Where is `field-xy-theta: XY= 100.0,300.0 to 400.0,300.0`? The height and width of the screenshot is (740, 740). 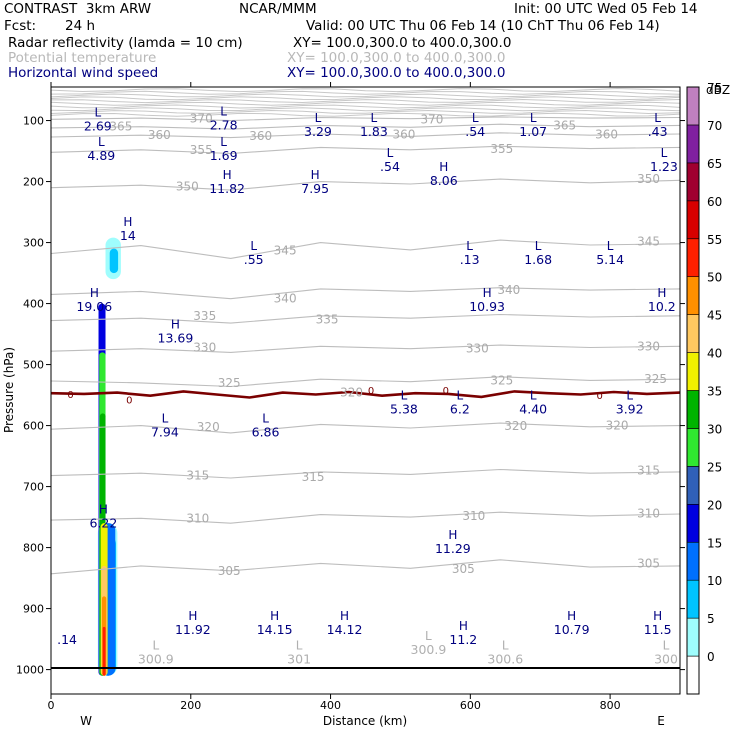
field-xy-theta: XY= 100.0,300.0 to 400.0,300.0 is located at coordinates (396, 58).